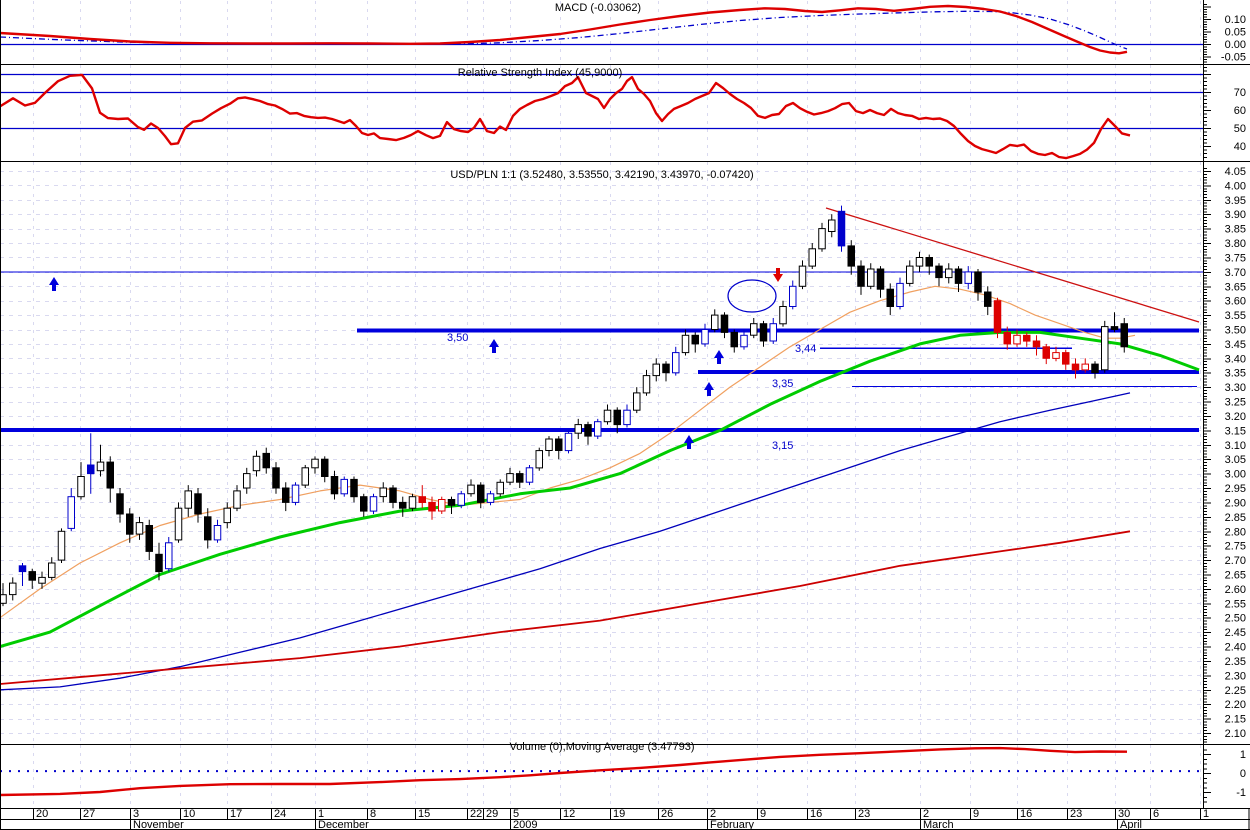 The image size is (1250, 830). What do you see at coordinates (525, 824) in the screenshot?
I see `month-label: 2009` at bounding box center [525, 824].